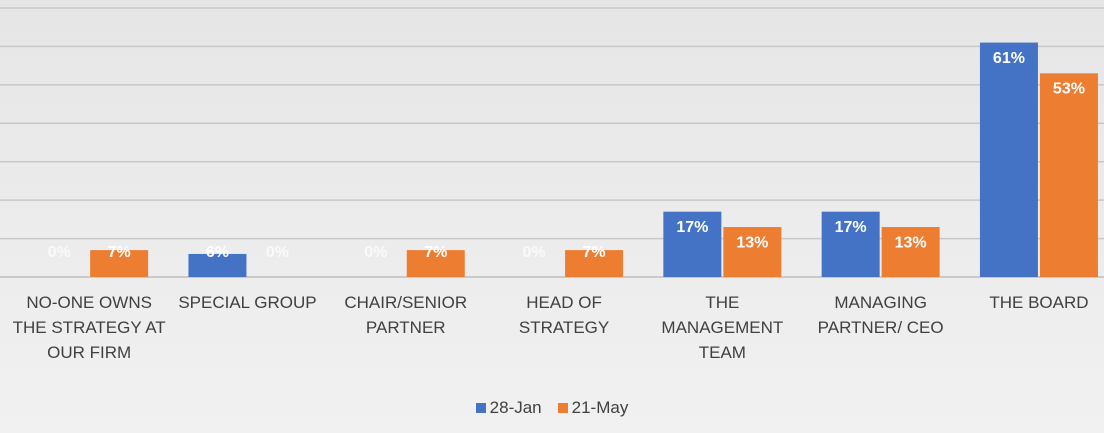 The height and width of the screenshot is (433, 1104). What do you see at coordinates (89, 327) in the screenshot?
I see `x-tick-label: NO-ONE OWNS THE STRATEGY AT OUR FIRM` at bounding box center [89, 327].